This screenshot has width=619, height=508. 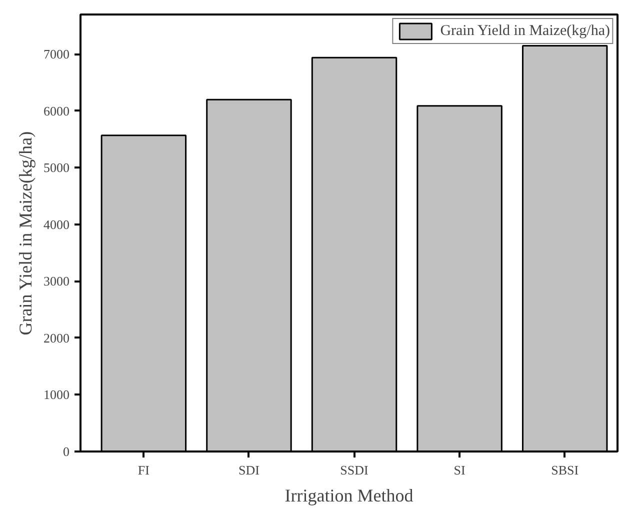 What do you see at coordinates (525, 31) in the screenshot?
I see `legend-label: Grain Yield in Maize(kg/ha)` at bounding box center [525, 31].